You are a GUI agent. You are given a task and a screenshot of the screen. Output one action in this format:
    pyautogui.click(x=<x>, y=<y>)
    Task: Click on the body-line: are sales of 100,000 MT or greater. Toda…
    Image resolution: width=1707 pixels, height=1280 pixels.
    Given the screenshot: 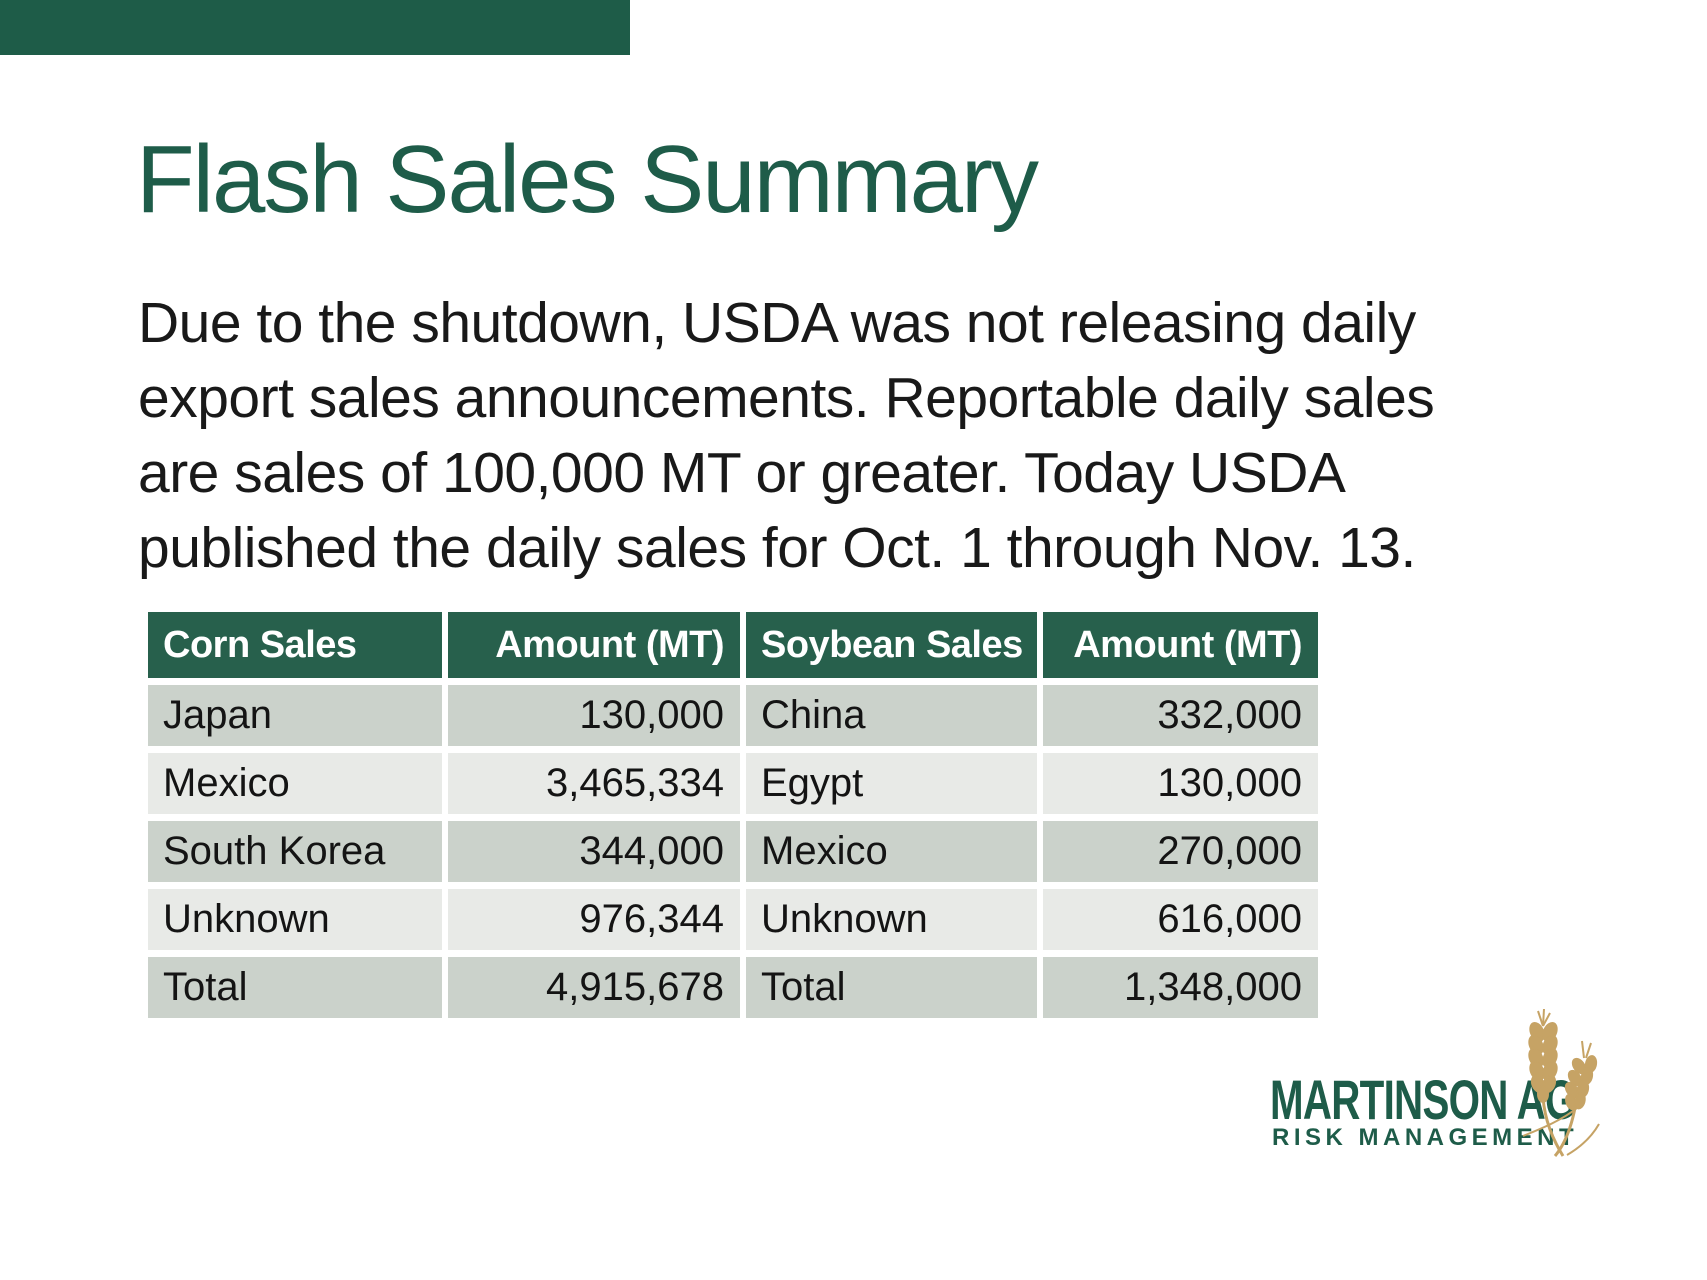 What is the action you would take?
    pyautogui.click(x=742, y=473)
    